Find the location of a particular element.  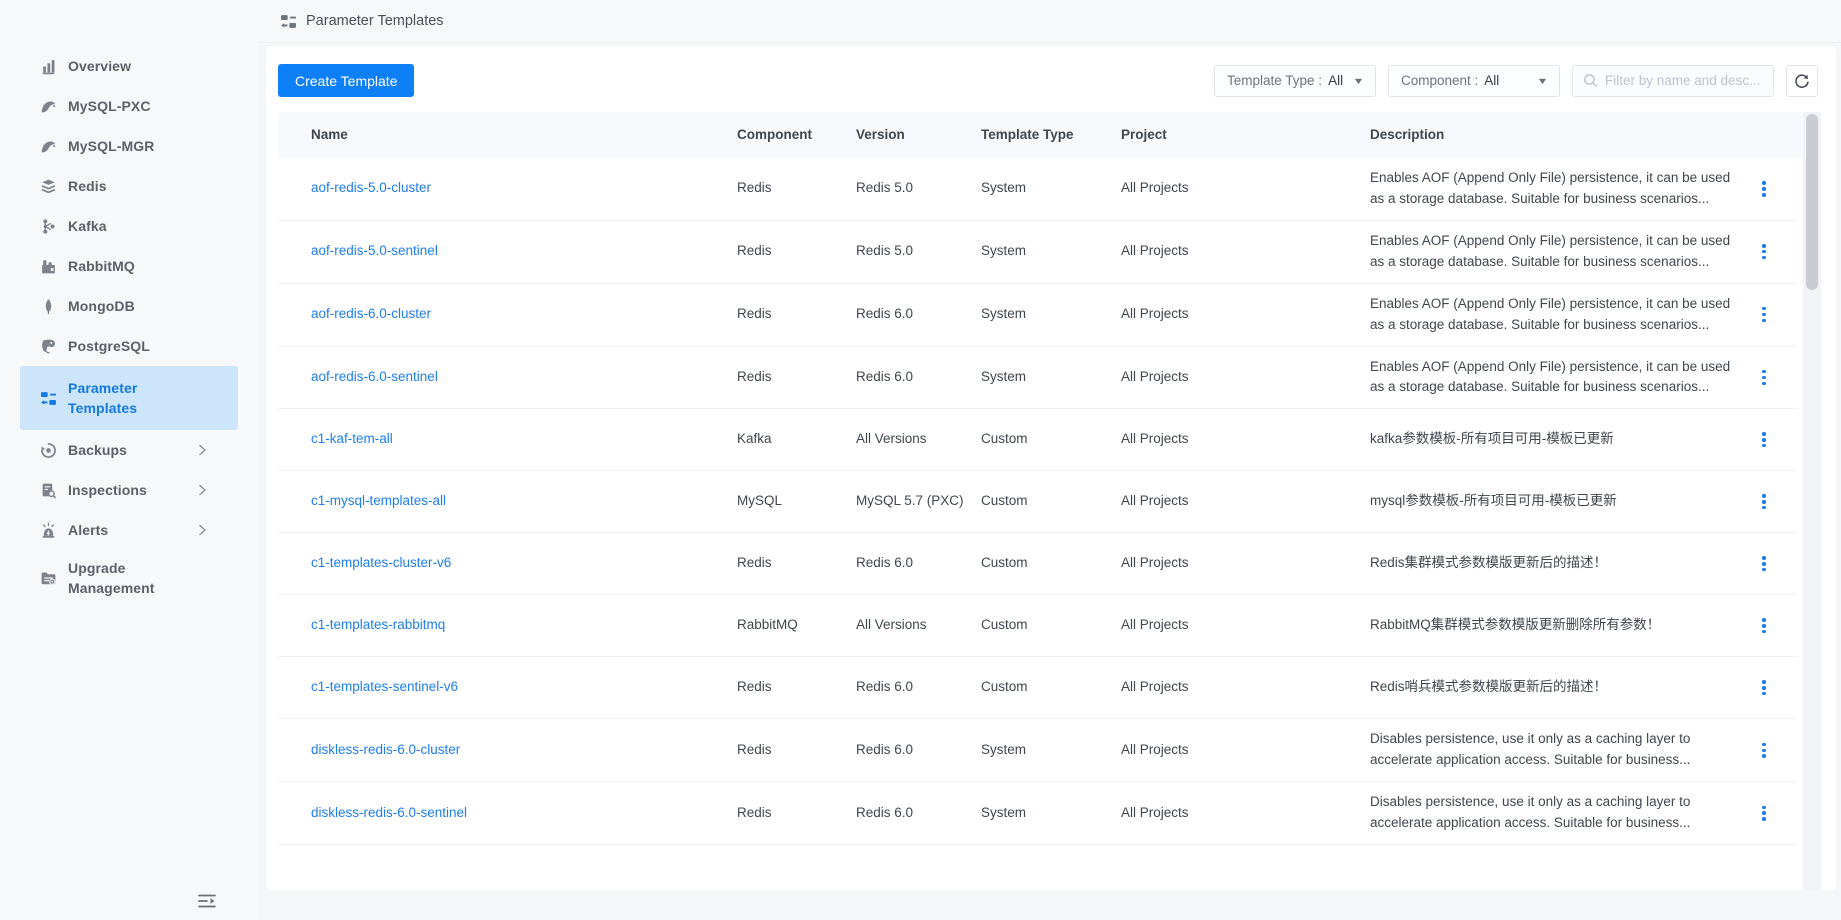

column-header-name: Name is located at coordinates (329, 134).